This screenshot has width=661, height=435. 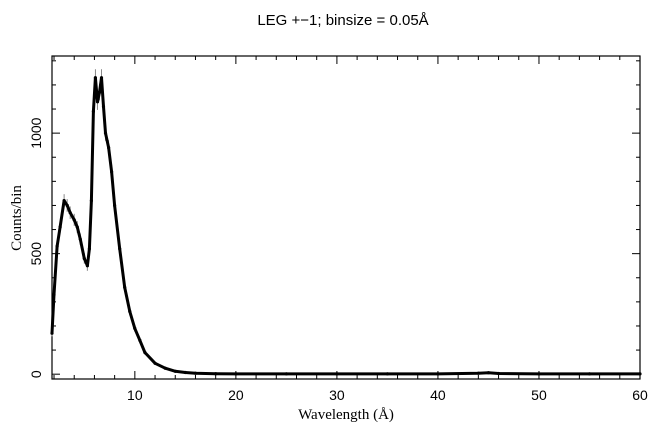 I want to click on y-tick-label: 1000, so click(x=36, y=132).